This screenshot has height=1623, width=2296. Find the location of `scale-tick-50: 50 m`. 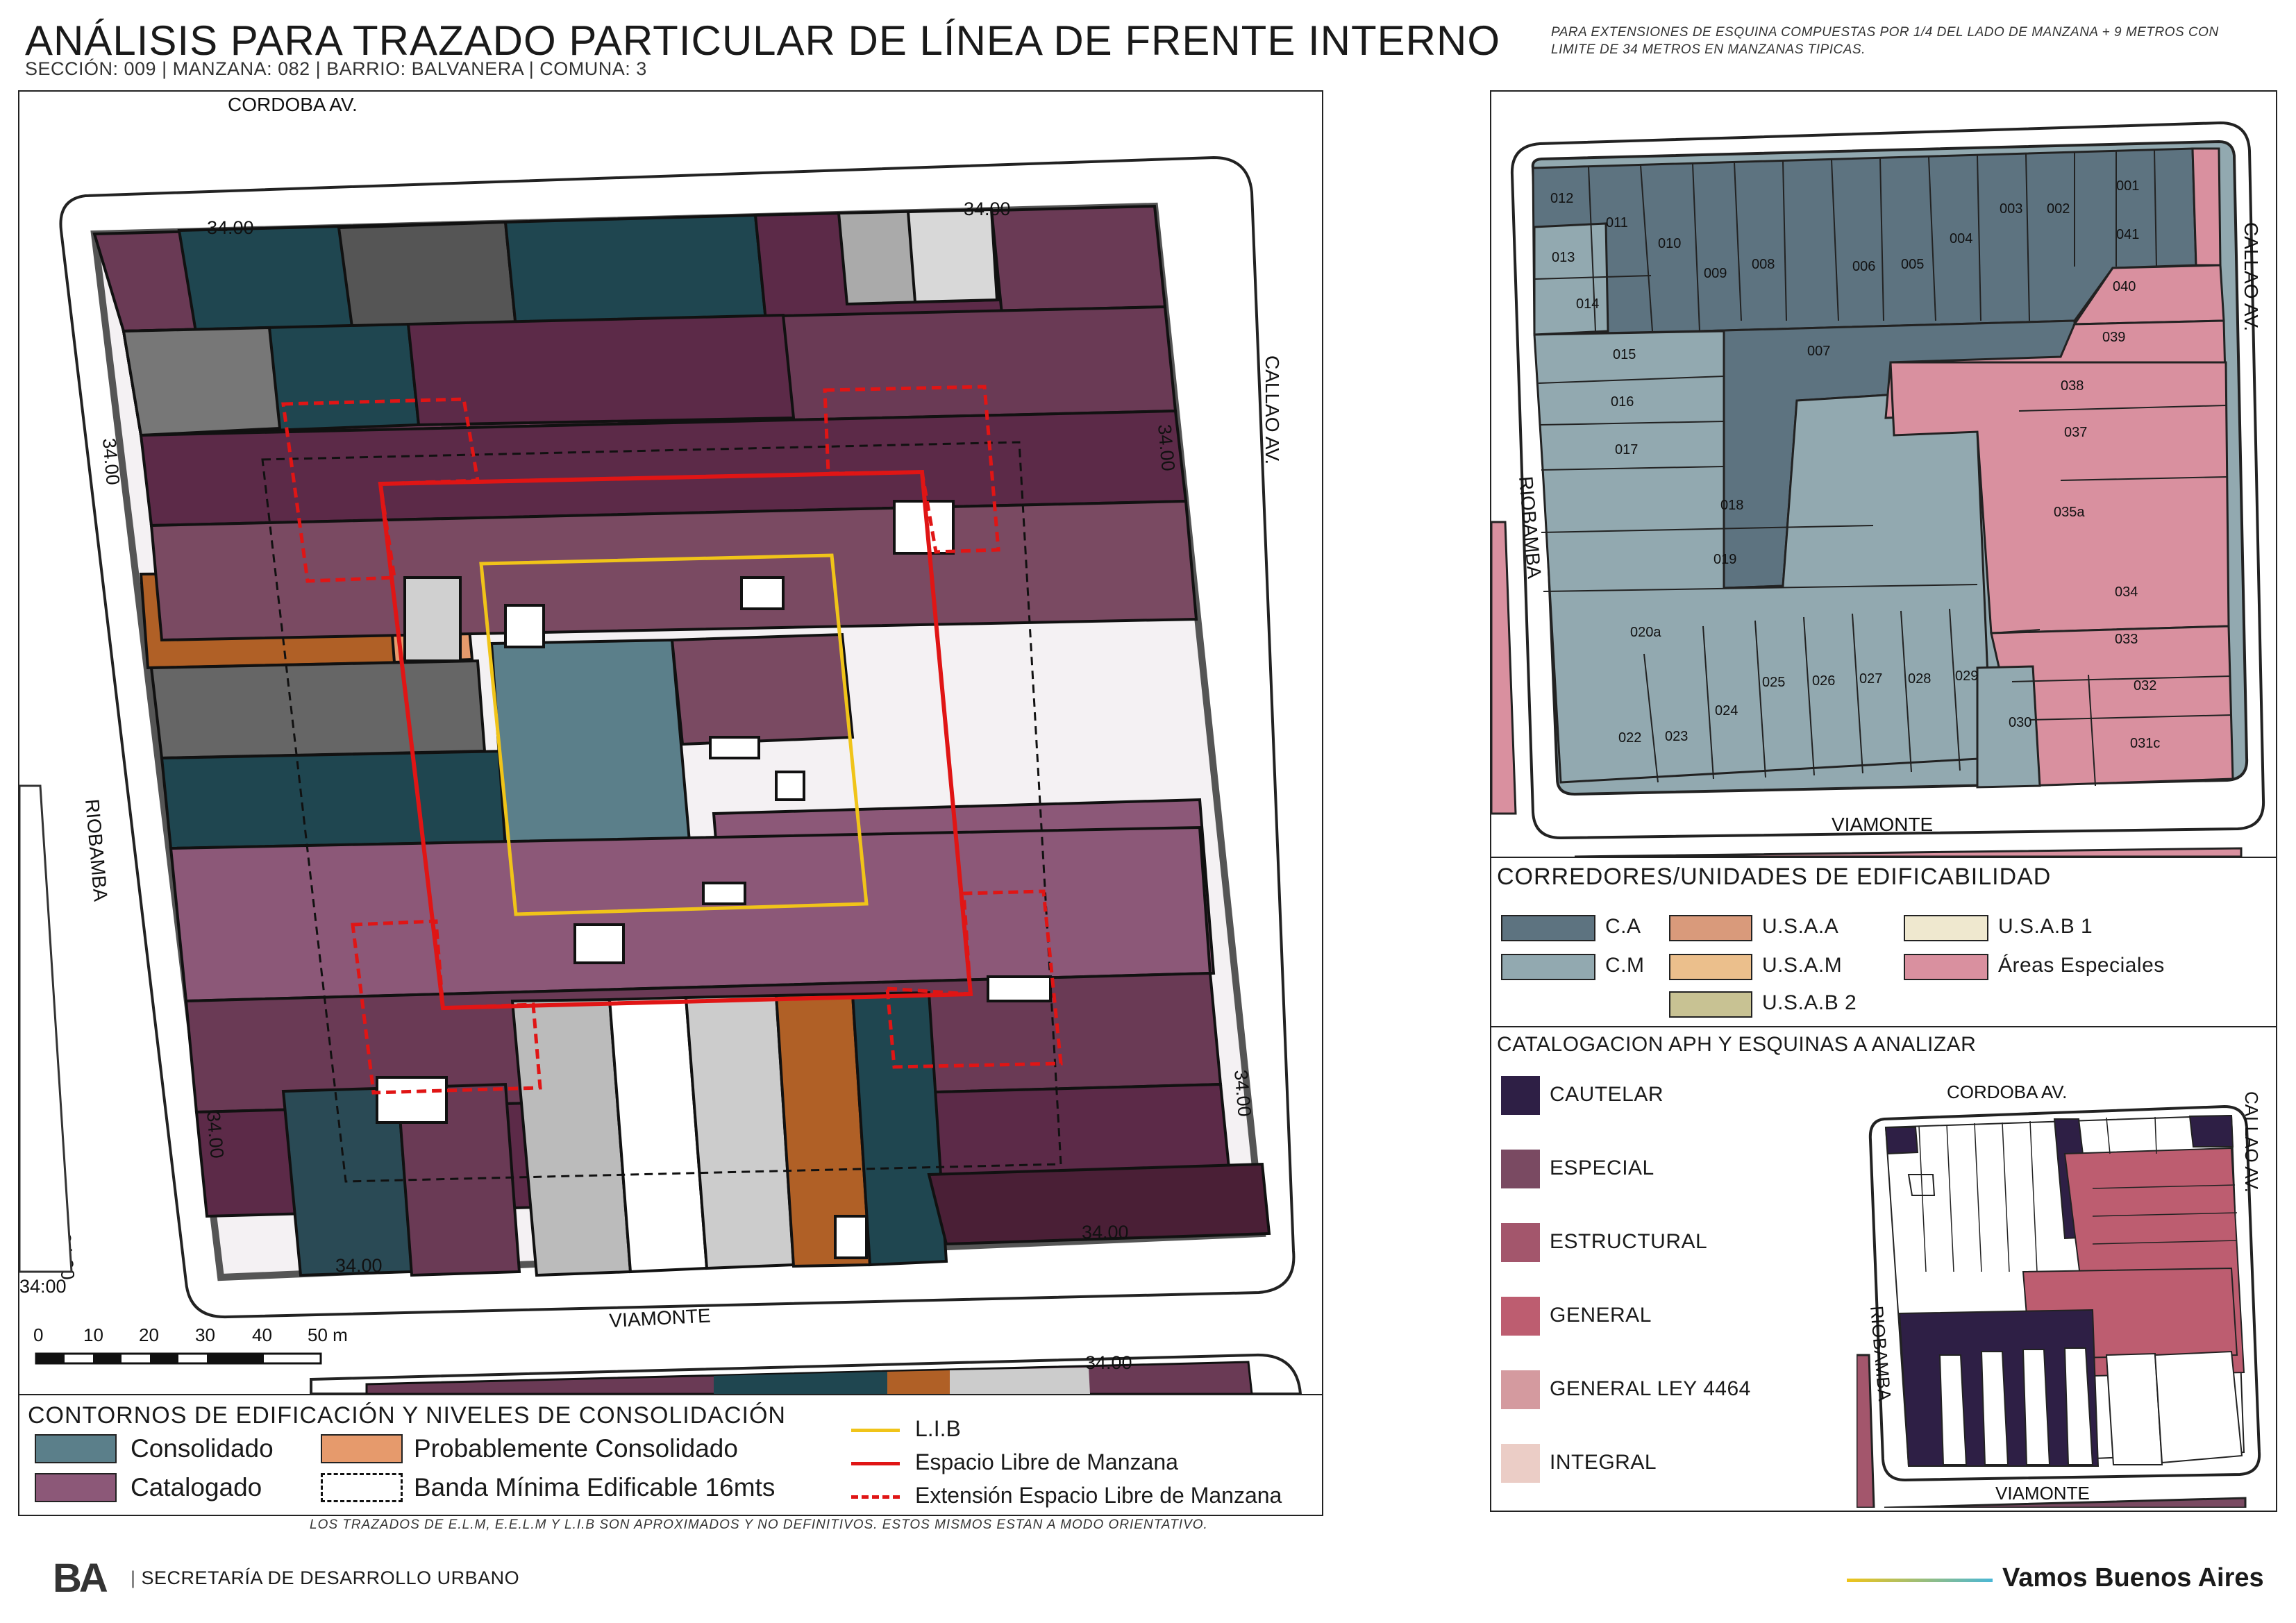

scale-tick-50: 50 m is located at coordinates (328, 1335).